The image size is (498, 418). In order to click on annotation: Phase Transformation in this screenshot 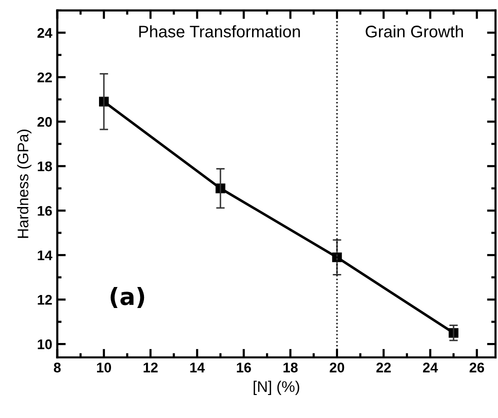, I will do `click(219, 31)`.